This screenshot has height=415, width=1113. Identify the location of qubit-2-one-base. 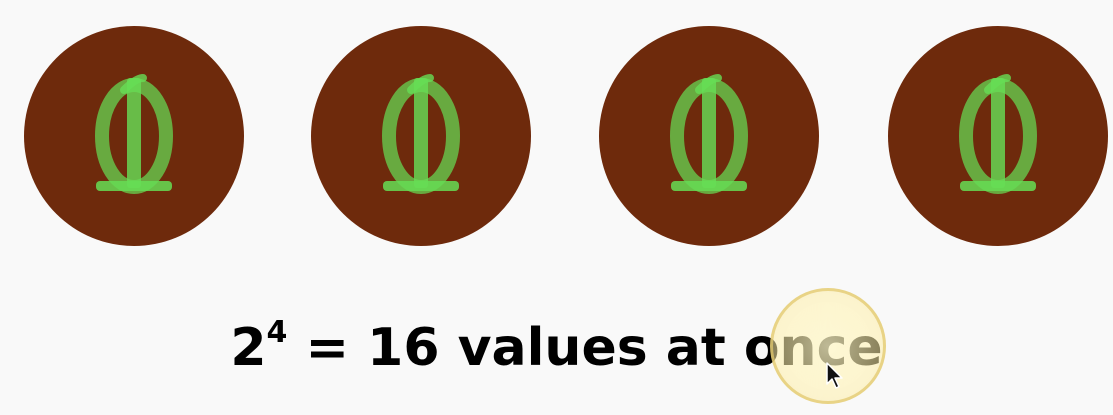
(421, 186).